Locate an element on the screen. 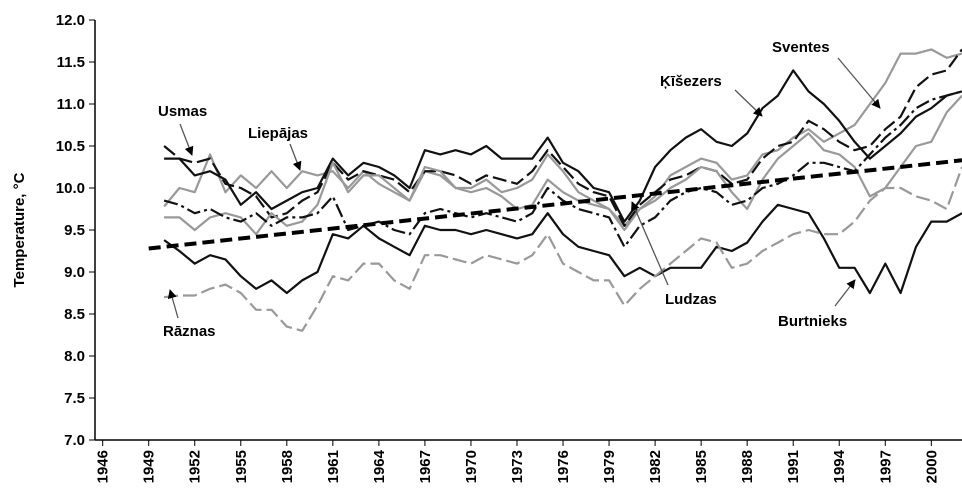 Image resolution: width=962 pixels, height=498 pixels. x-tick-label: 1997 is located at coordinates (885, 466).